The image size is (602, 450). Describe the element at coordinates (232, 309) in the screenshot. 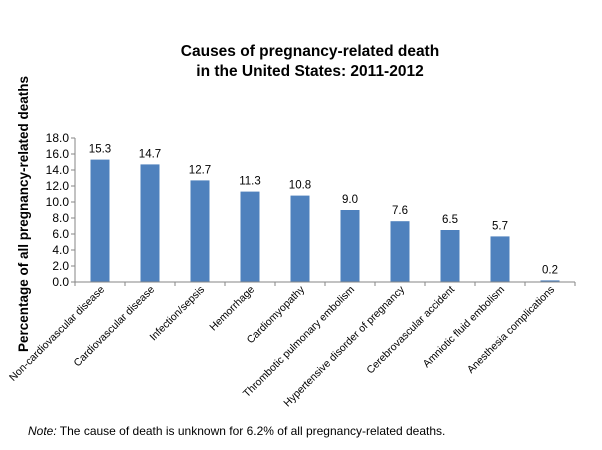

I see `x-category-label: Hemorrhage` at that location.